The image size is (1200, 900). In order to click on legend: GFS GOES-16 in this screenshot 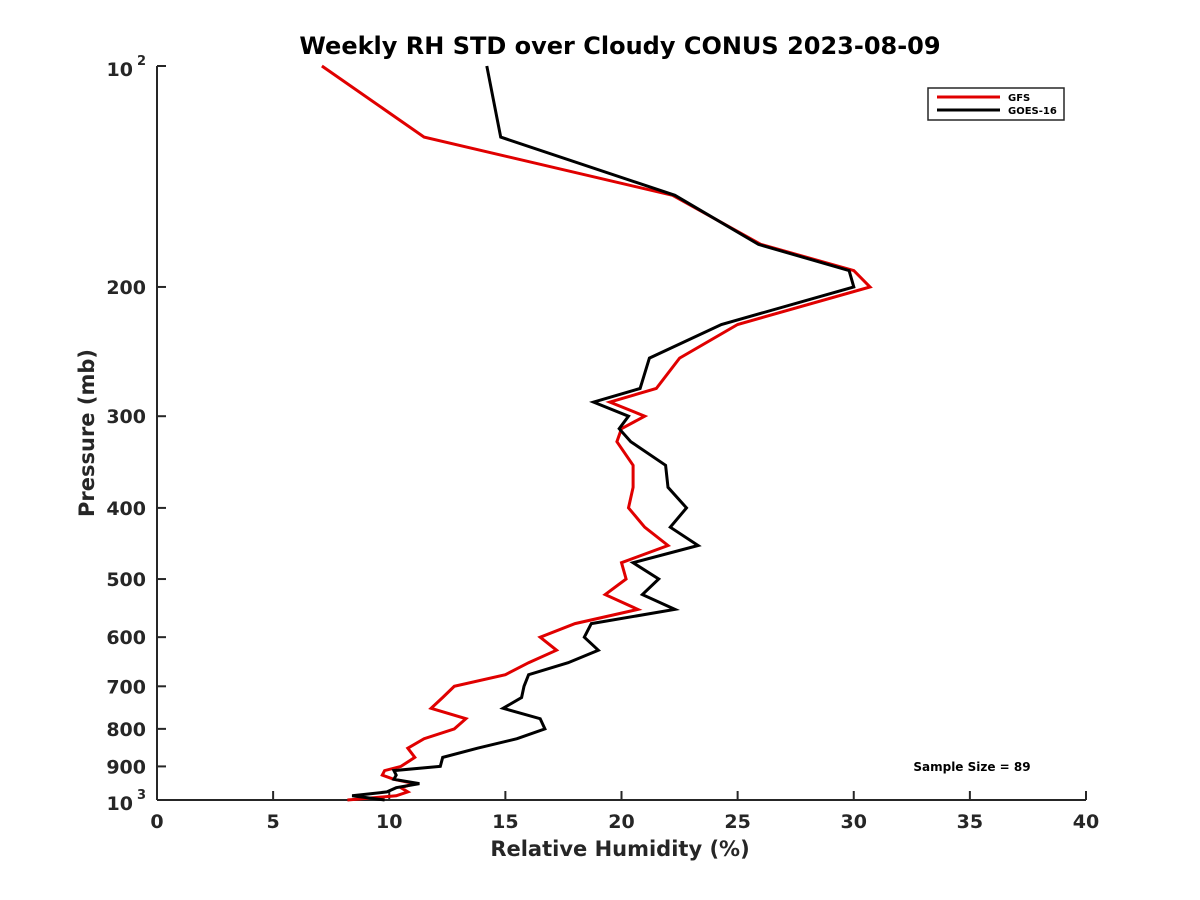, I will do `click(996, 104)`.